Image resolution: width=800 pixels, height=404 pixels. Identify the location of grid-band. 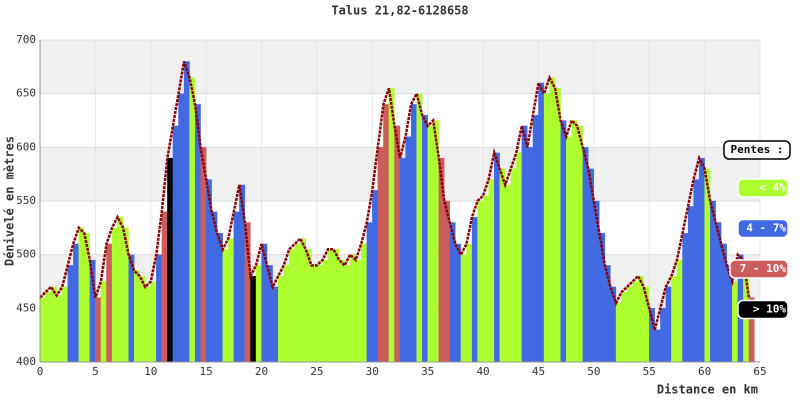
(400, 67).